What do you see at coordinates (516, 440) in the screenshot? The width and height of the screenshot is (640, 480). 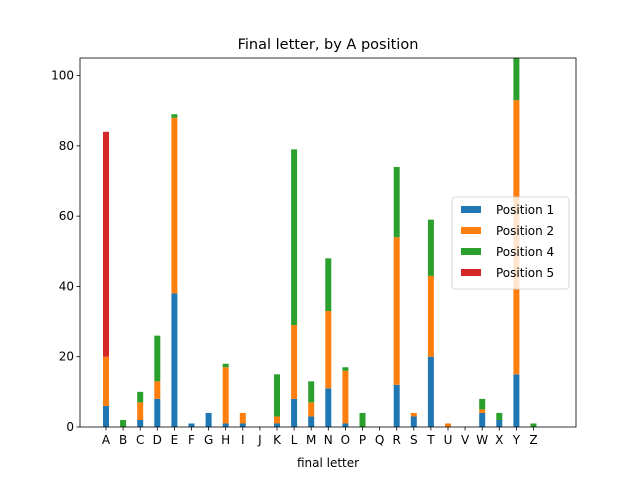 I see `x-tick-label: Y` at bounding box center [516, 440].